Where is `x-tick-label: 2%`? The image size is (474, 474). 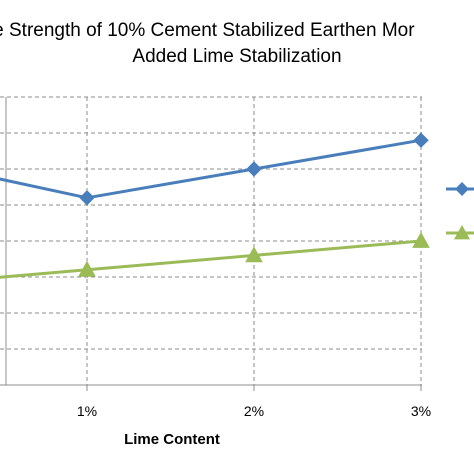 x-tick-label: 2% is located at coordinates (254, 411).